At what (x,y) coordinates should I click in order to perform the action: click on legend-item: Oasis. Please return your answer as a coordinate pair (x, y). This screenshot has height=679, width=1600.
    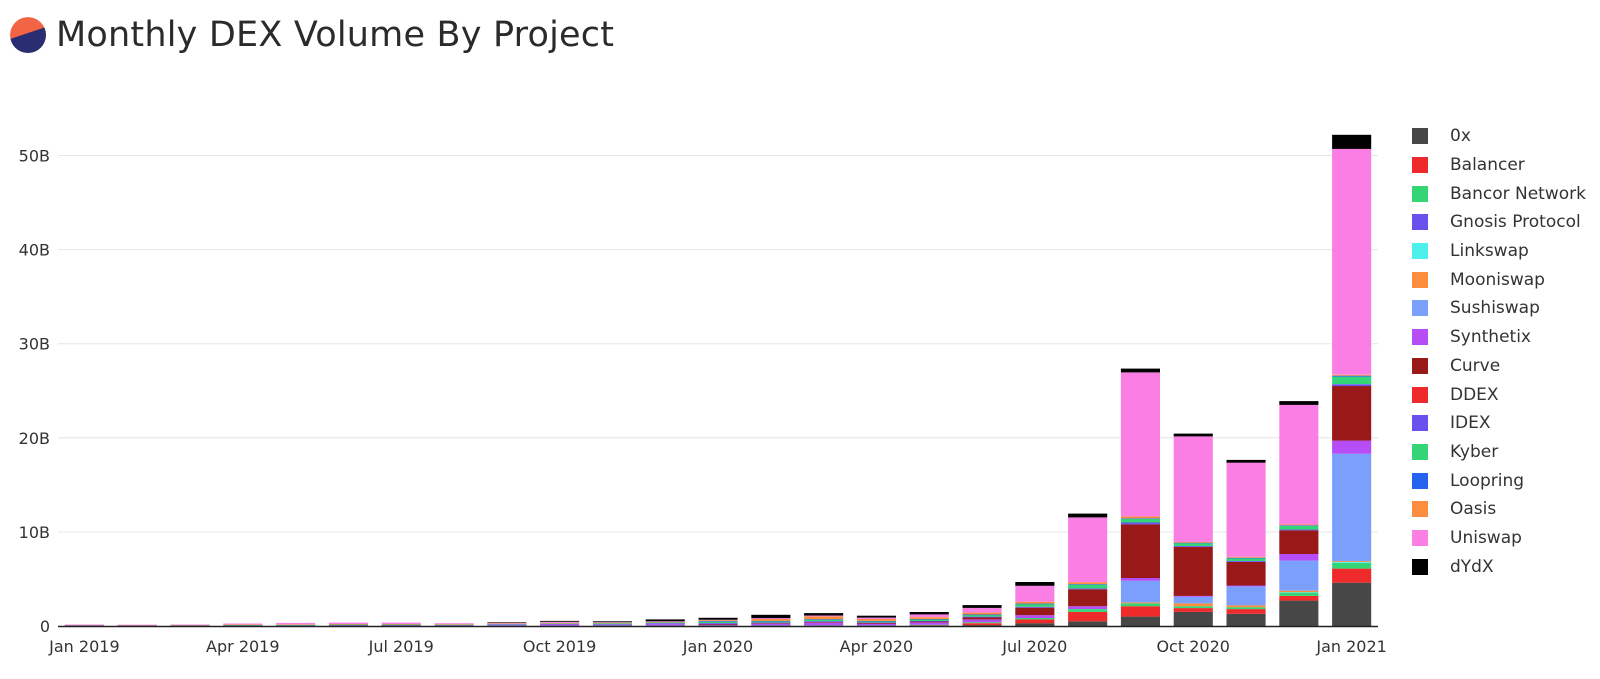
    Looking at the image, I should click on (1499, 509).